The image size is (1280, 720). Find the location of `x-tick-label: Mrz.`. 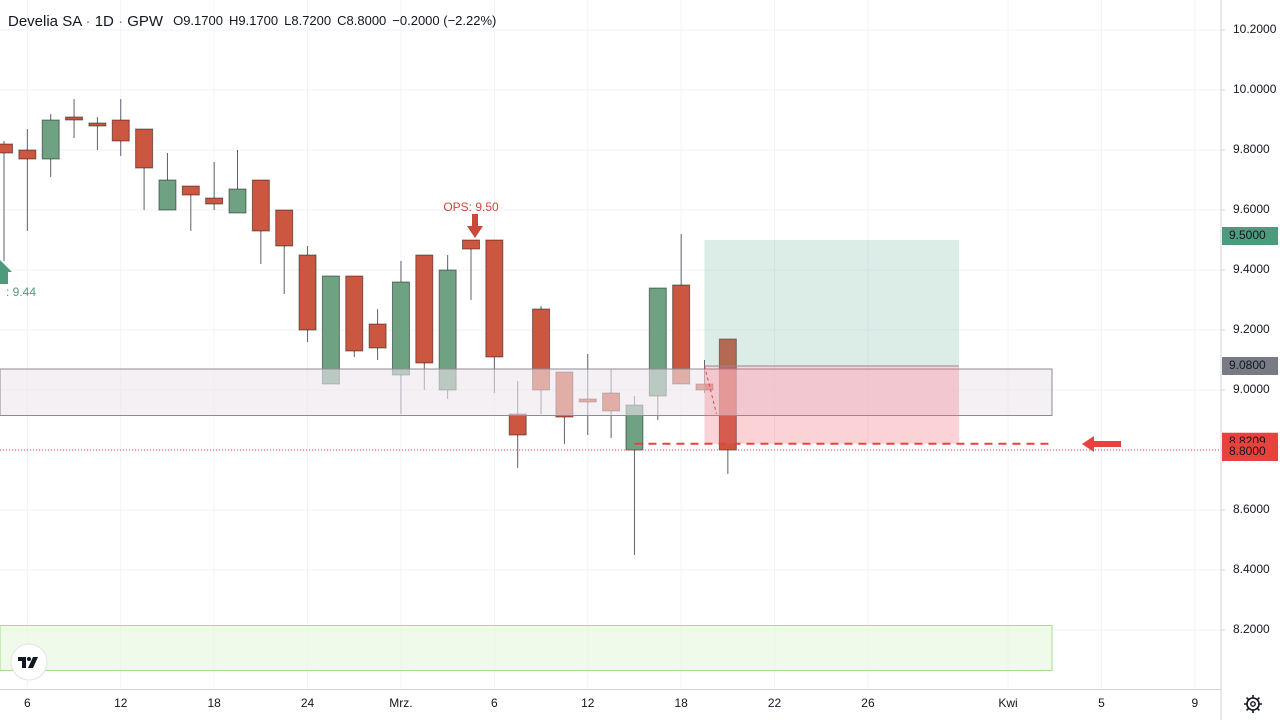

x-tick-label: Mrz. is located at coordinates (400, 703).